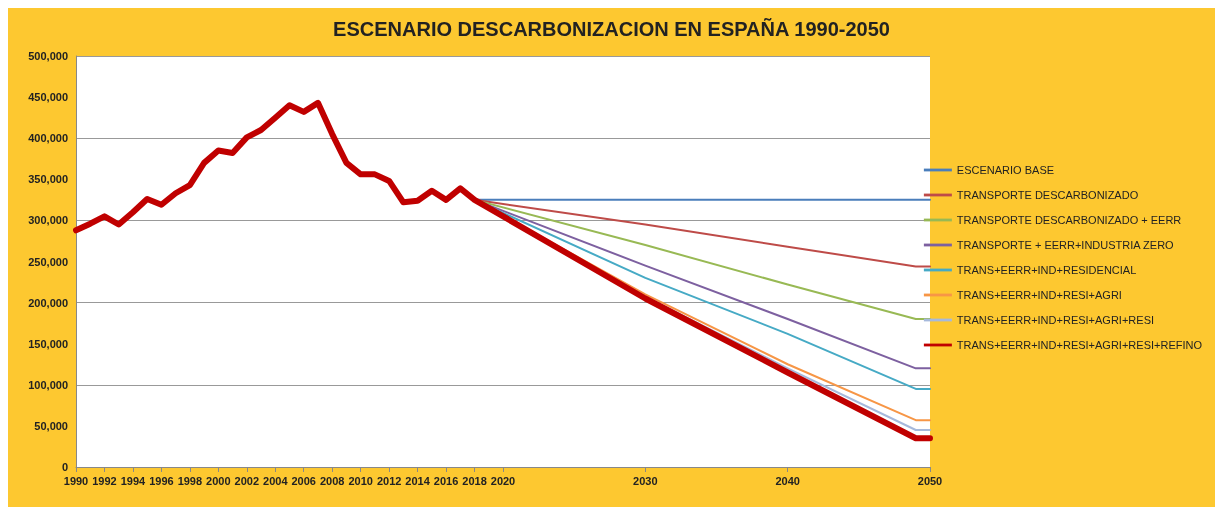  What do you see at coordinates (48, 138) in the screenshot?
I see `y-tick-label: 400,000` at bounding box center [48, 138].